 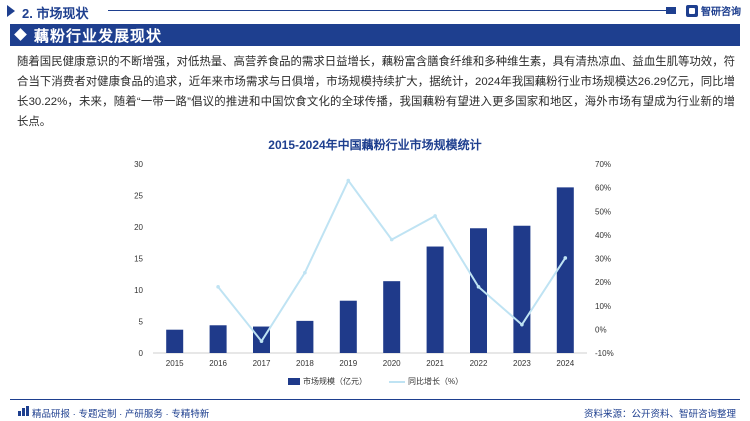 What do you see at coordinates (138, 196) in the screenshot?
I see `left-tick-label: 25` at bounding box center [138, 196].